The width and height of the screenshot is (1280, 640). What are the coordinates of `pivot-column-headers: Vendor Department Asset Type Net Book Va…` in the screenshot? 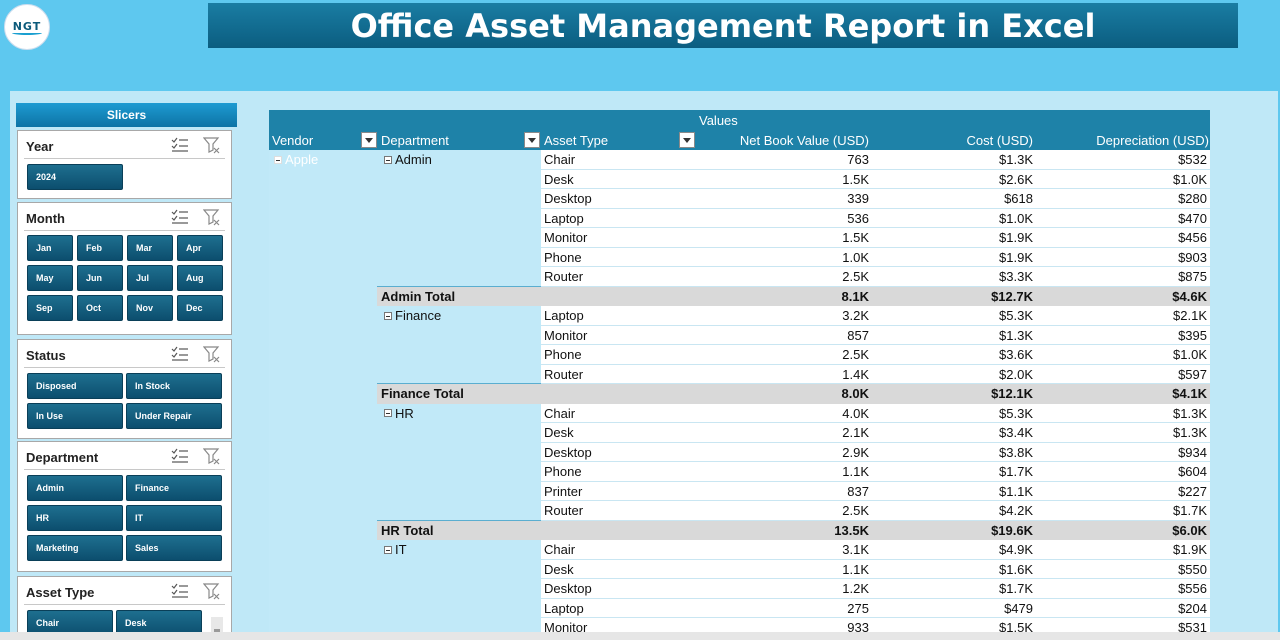 It's located at (739, 140).